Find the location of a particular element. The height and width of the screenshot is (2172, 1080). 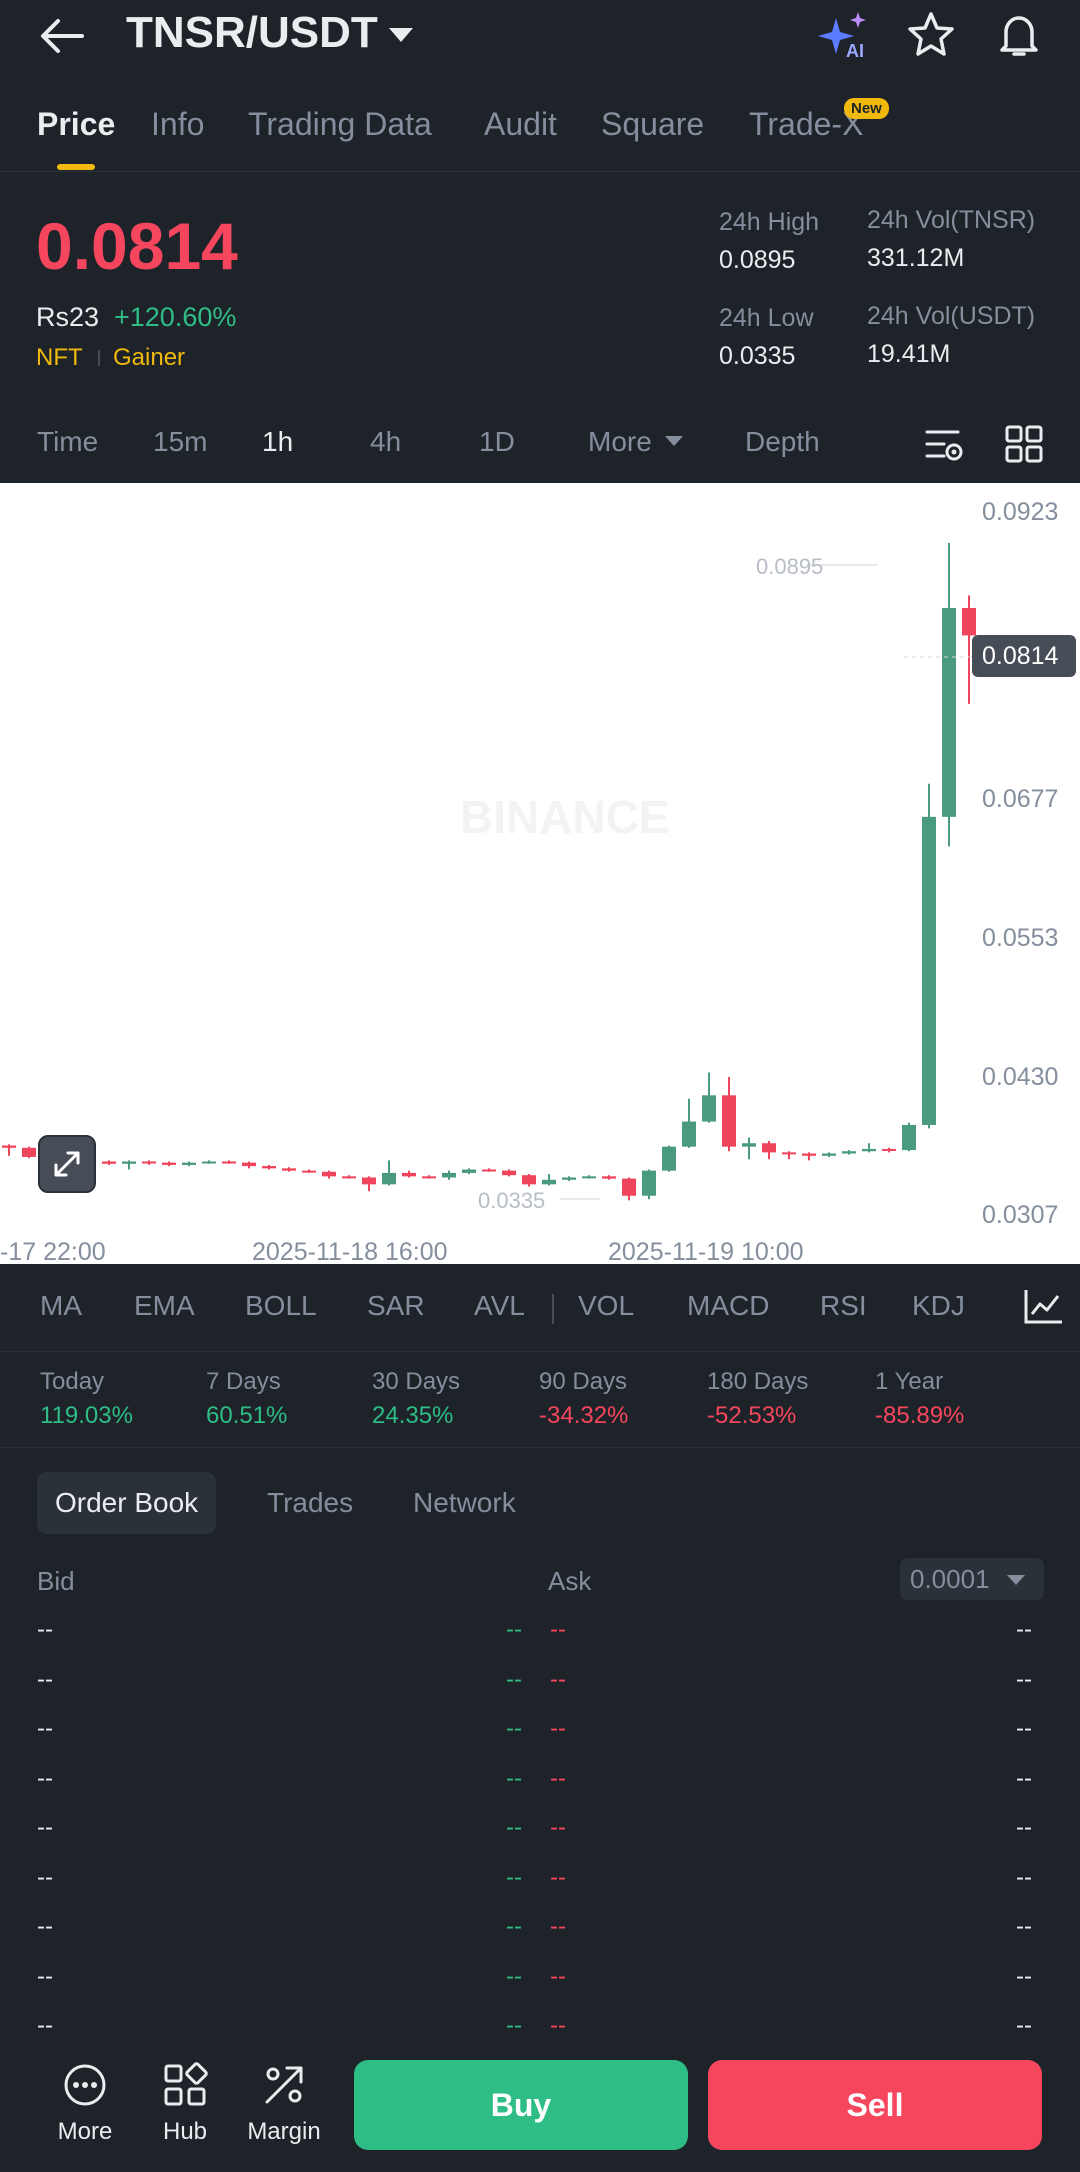

margin-button: Margin is located at coordinates (284, 2110).